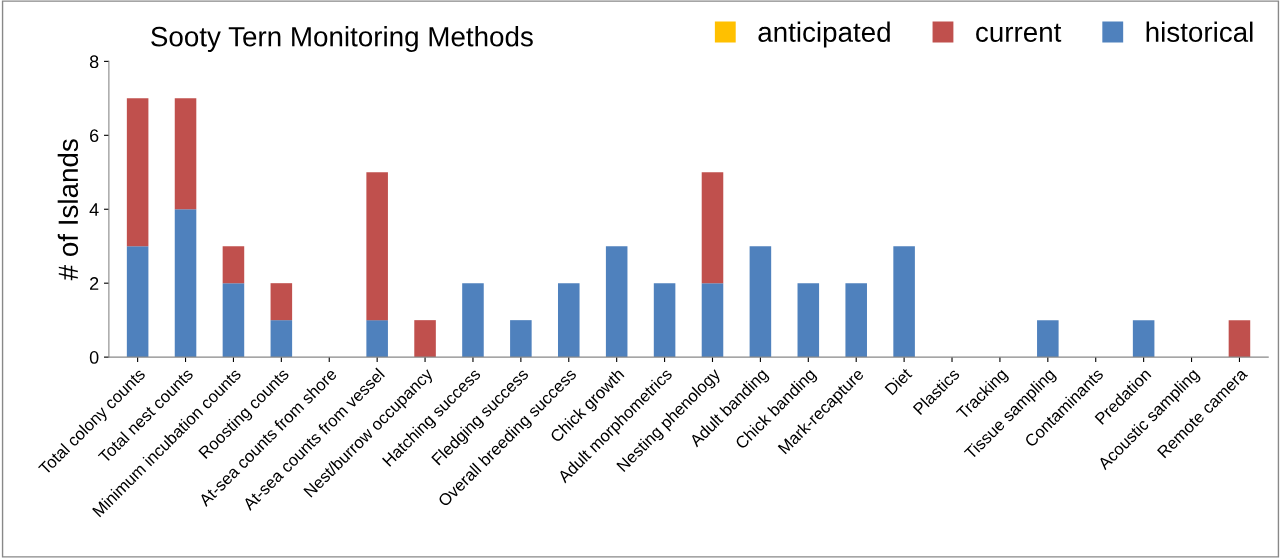  Describe the element at coordinates (342, 39) in the screenshot. I see `chart-title: Sooty Tern Monitoring Methods` at that location.